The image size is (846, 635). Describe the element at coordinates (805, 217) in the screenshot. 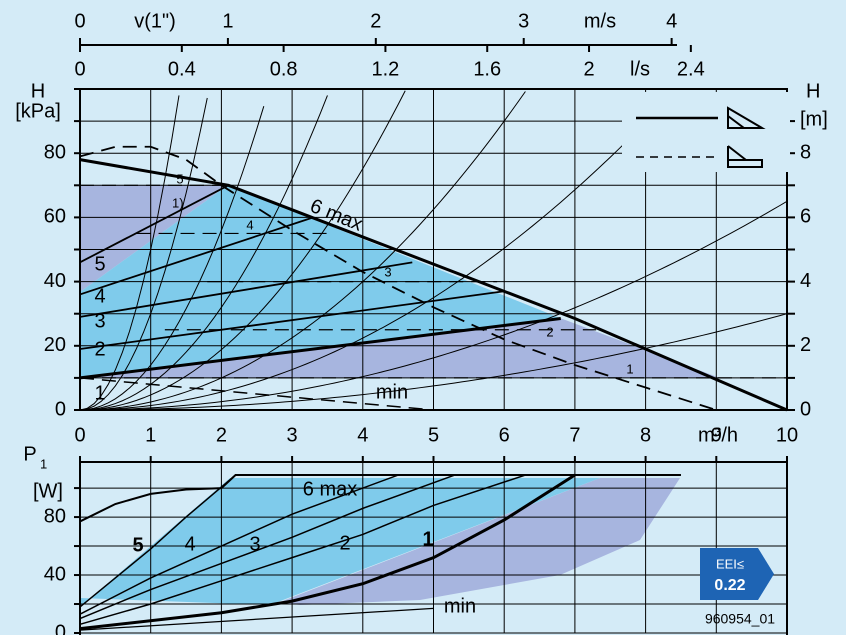

I see `y2-tick-label: 6` at that location.